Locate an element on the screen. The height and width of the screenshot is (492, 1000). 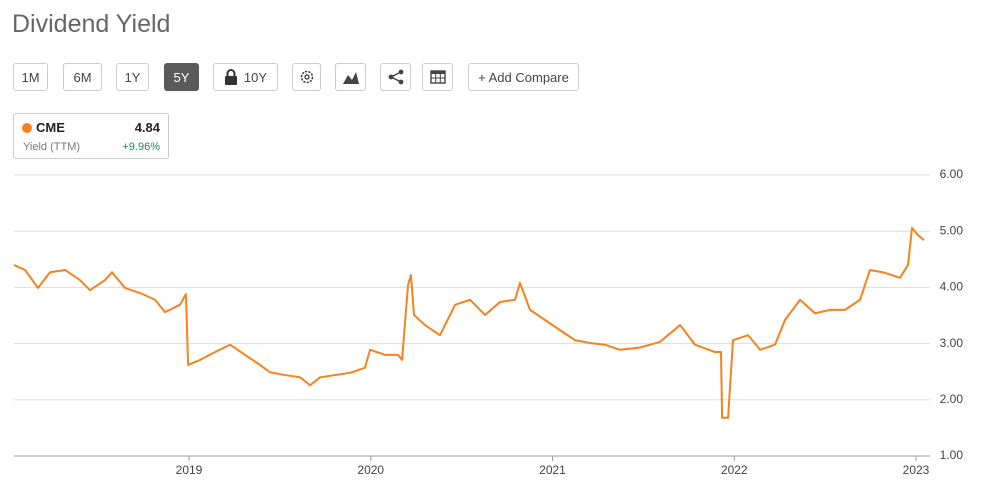
range-button: 10Y is located at coordinates (245, 77).